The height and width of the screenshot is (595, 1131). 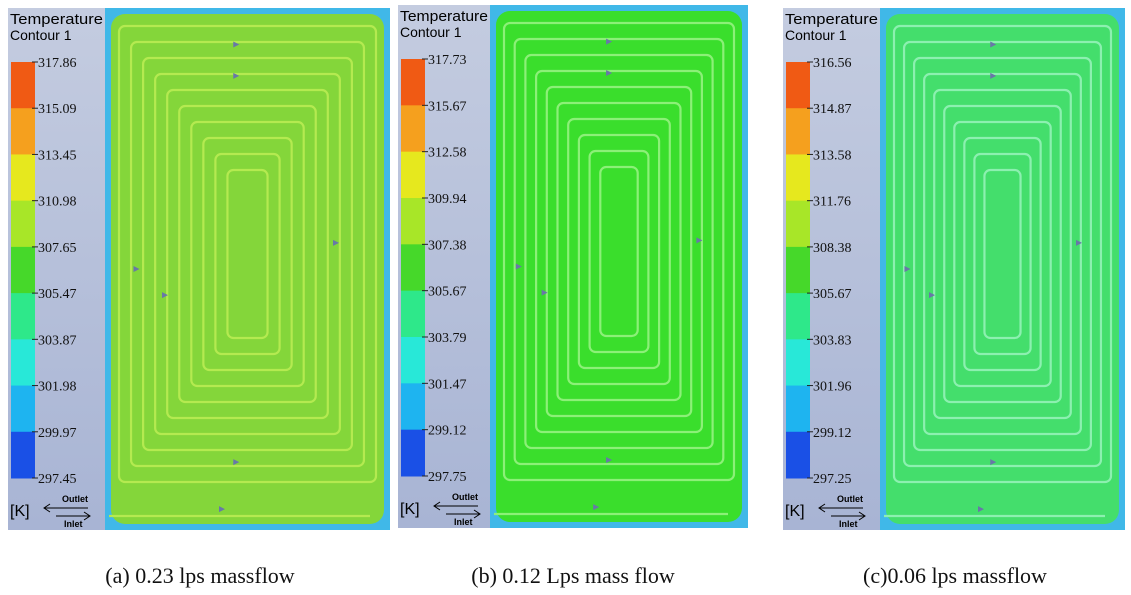 I want to click on tick-label: 301.47, so click(x=447, y=384).